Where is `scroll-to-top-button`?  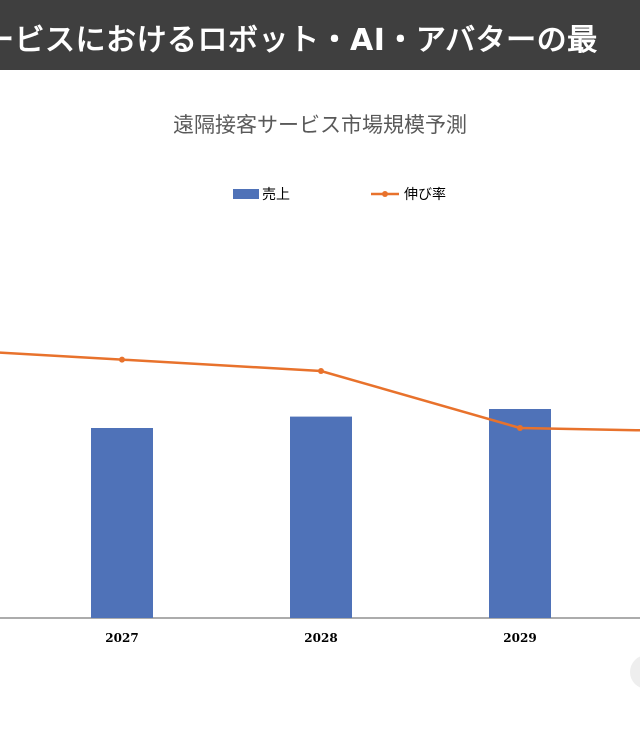
scroll-to-top-button is located at coordinates (635, 672).